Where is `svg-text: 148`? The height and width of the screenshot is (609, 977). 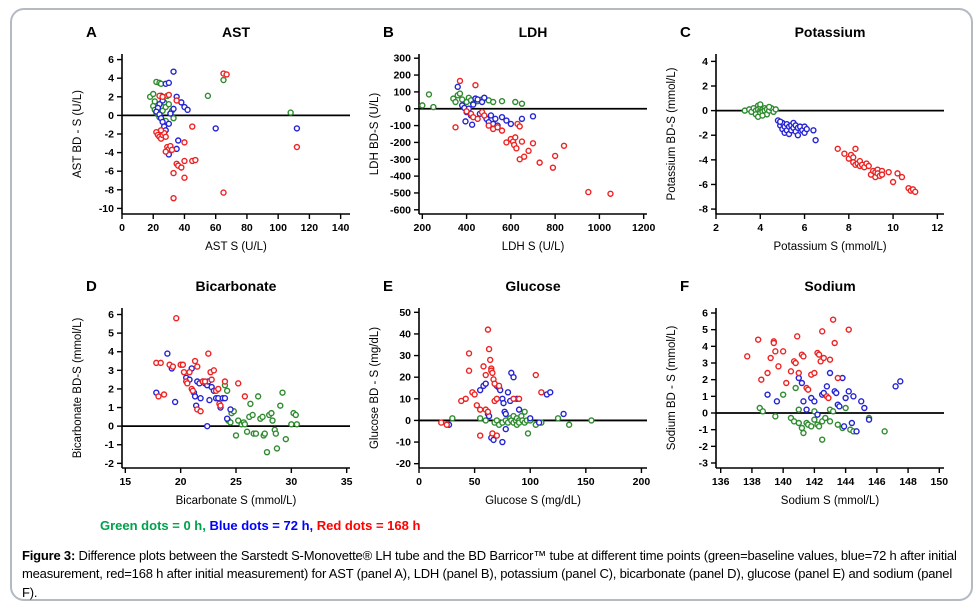
svg-text: 148 is located at coordinates (908, 482).